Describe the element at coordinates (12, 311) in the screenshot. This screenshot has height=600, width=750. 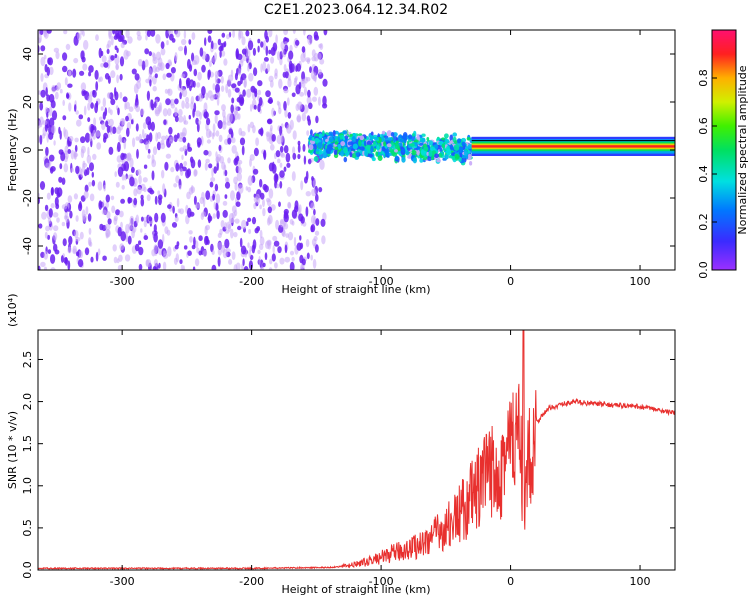
I see `snr-y-multiplier: (x10⁴)` at that location.